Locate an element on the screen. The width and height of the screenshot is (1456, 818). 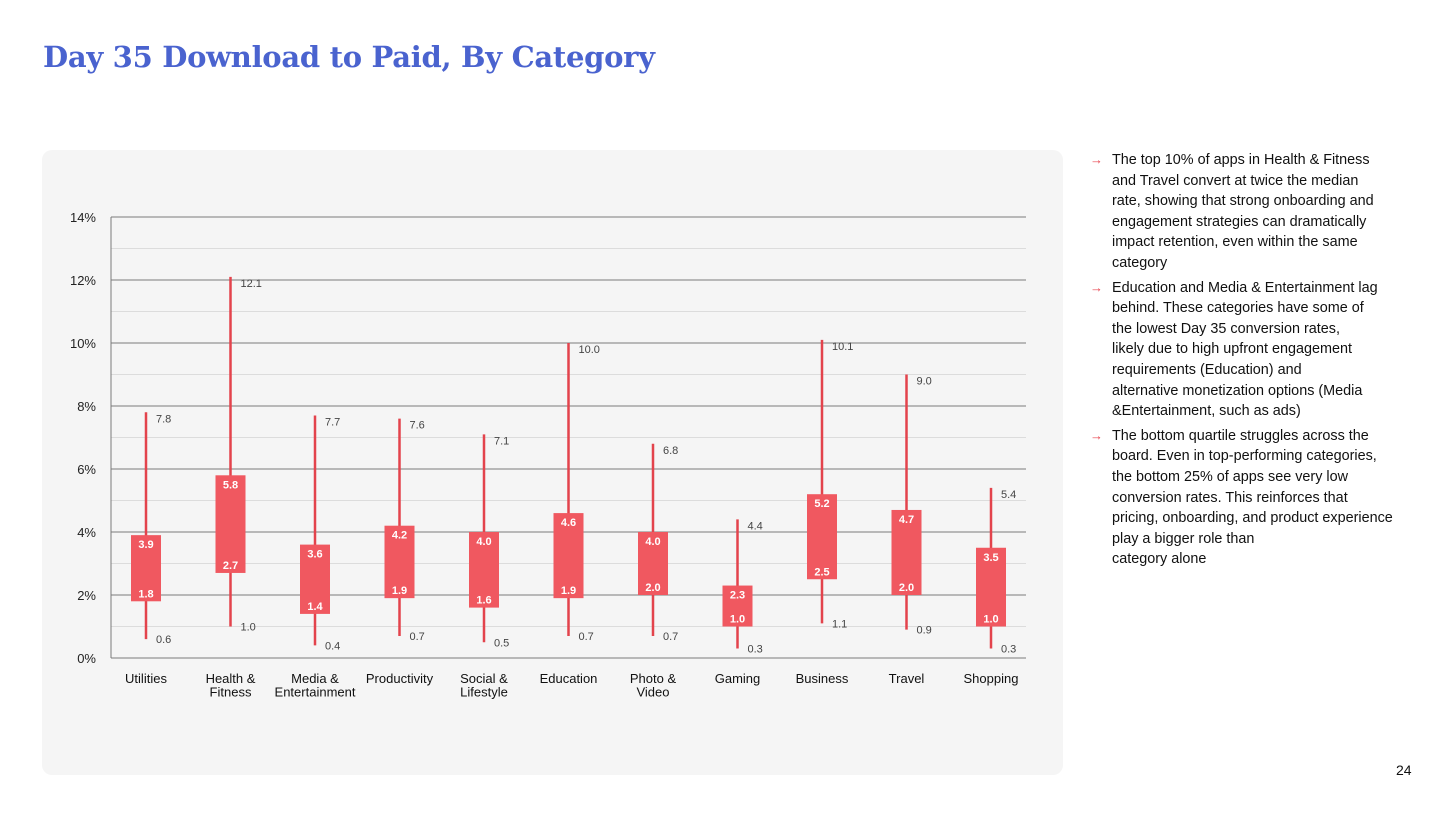
y-tick-label: 0% is located at coordinates (86, 658).